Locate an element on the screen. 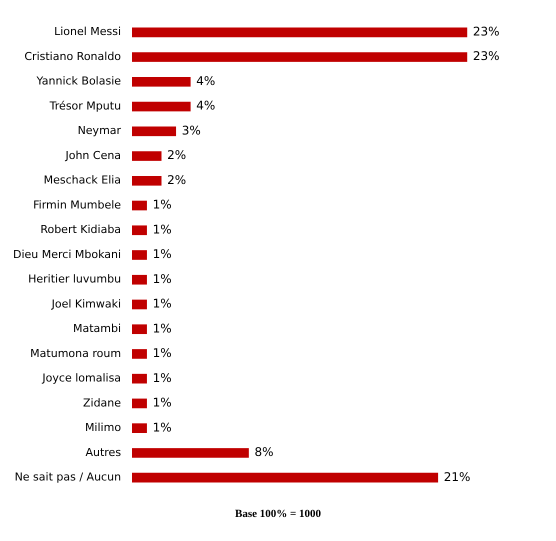 The image size is (556, 541). y-tick-label: Heritier luvumbu is located at coordinates (75, 279).